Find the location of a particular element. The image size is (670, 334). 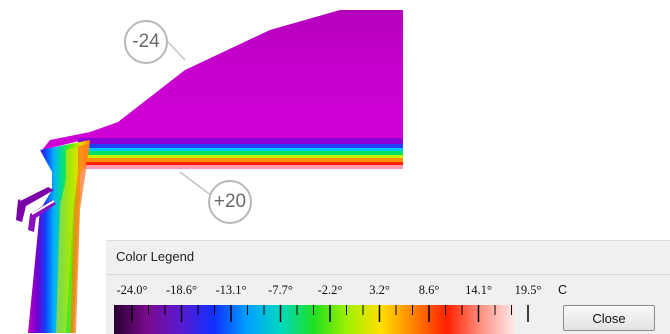

callout-top-leader is located at coordinates (176, 51).